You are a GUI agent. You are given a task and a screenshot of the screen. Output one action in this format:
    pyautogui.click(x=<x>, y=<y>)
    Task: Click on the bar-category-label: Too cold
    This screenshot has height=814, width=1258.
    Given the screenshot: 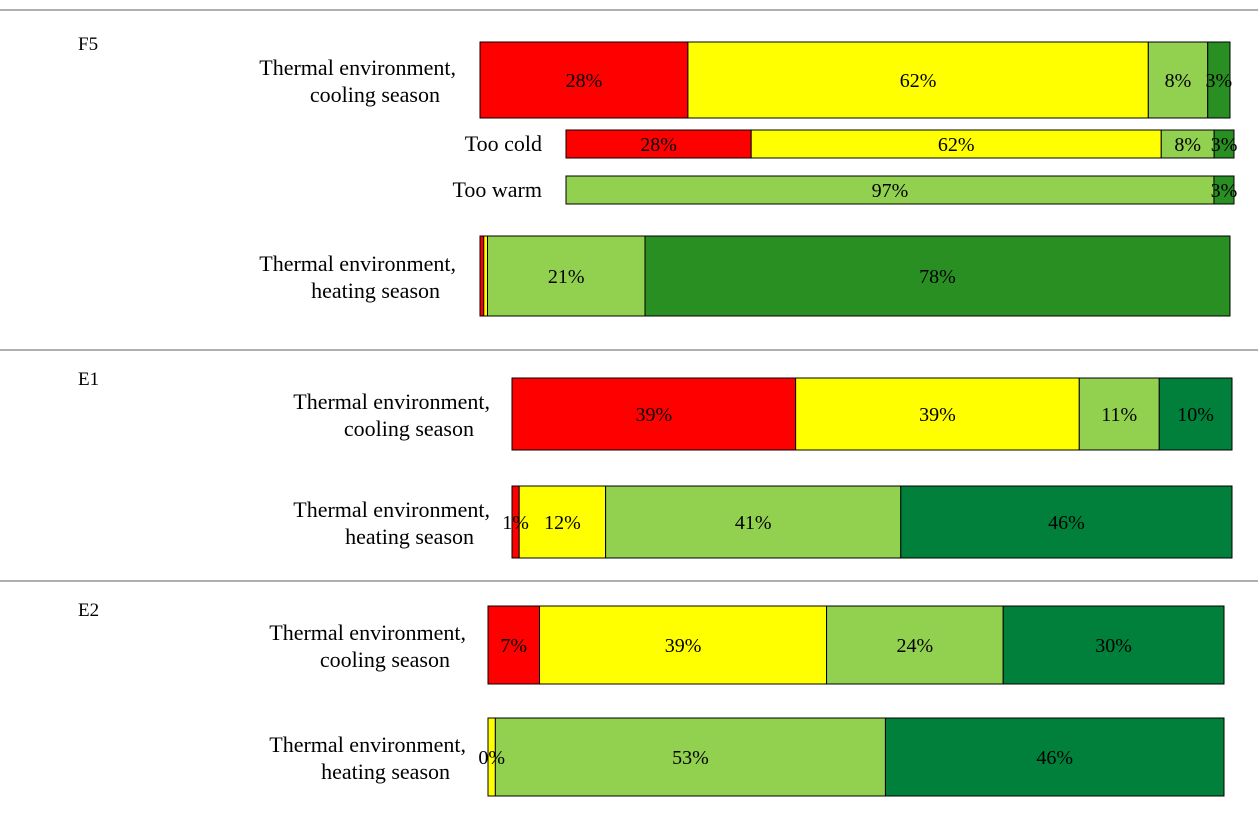 What is the action you would take?
    pyautogui.click(x=503, y=143)
    